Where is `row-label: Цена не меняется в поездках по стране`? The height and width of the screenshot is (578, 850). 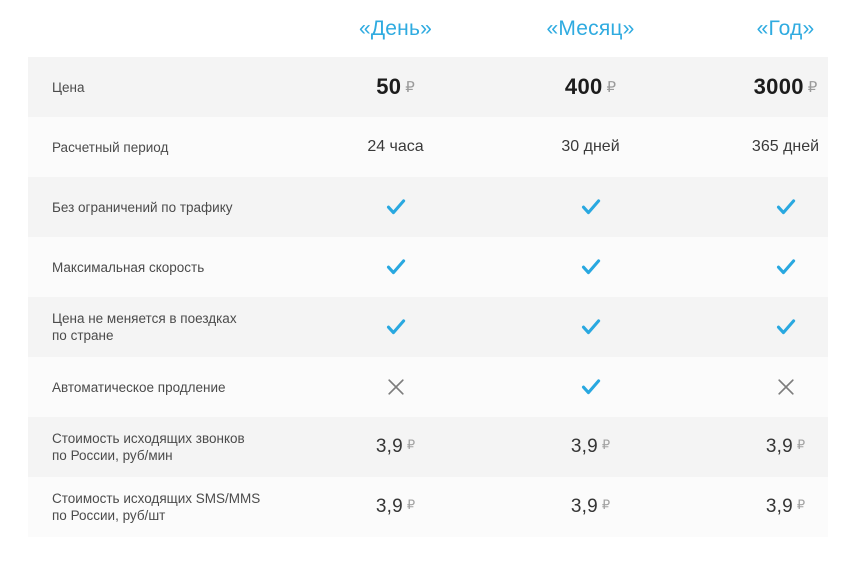 row-label: Цена не меняется в поездках по стране is located at coordinates (144, 327).